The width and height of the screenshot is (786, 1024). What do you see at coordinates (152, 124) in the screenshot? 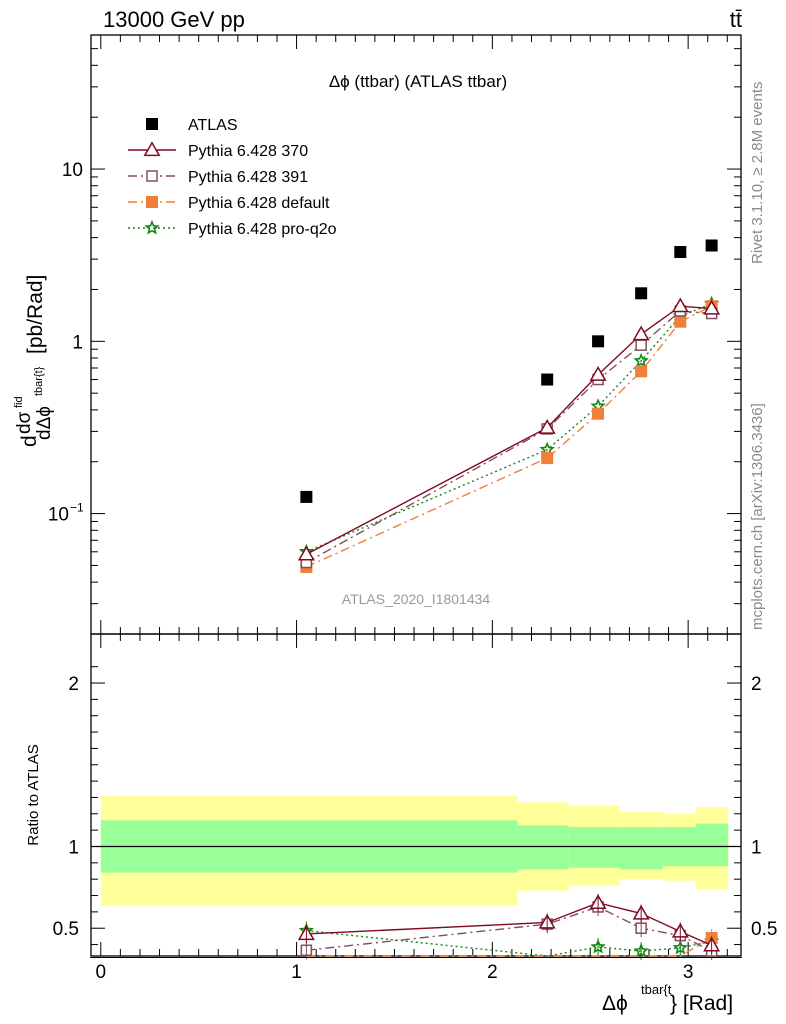
I see `legend-marker-atlas` at bounding box center [152, 124].